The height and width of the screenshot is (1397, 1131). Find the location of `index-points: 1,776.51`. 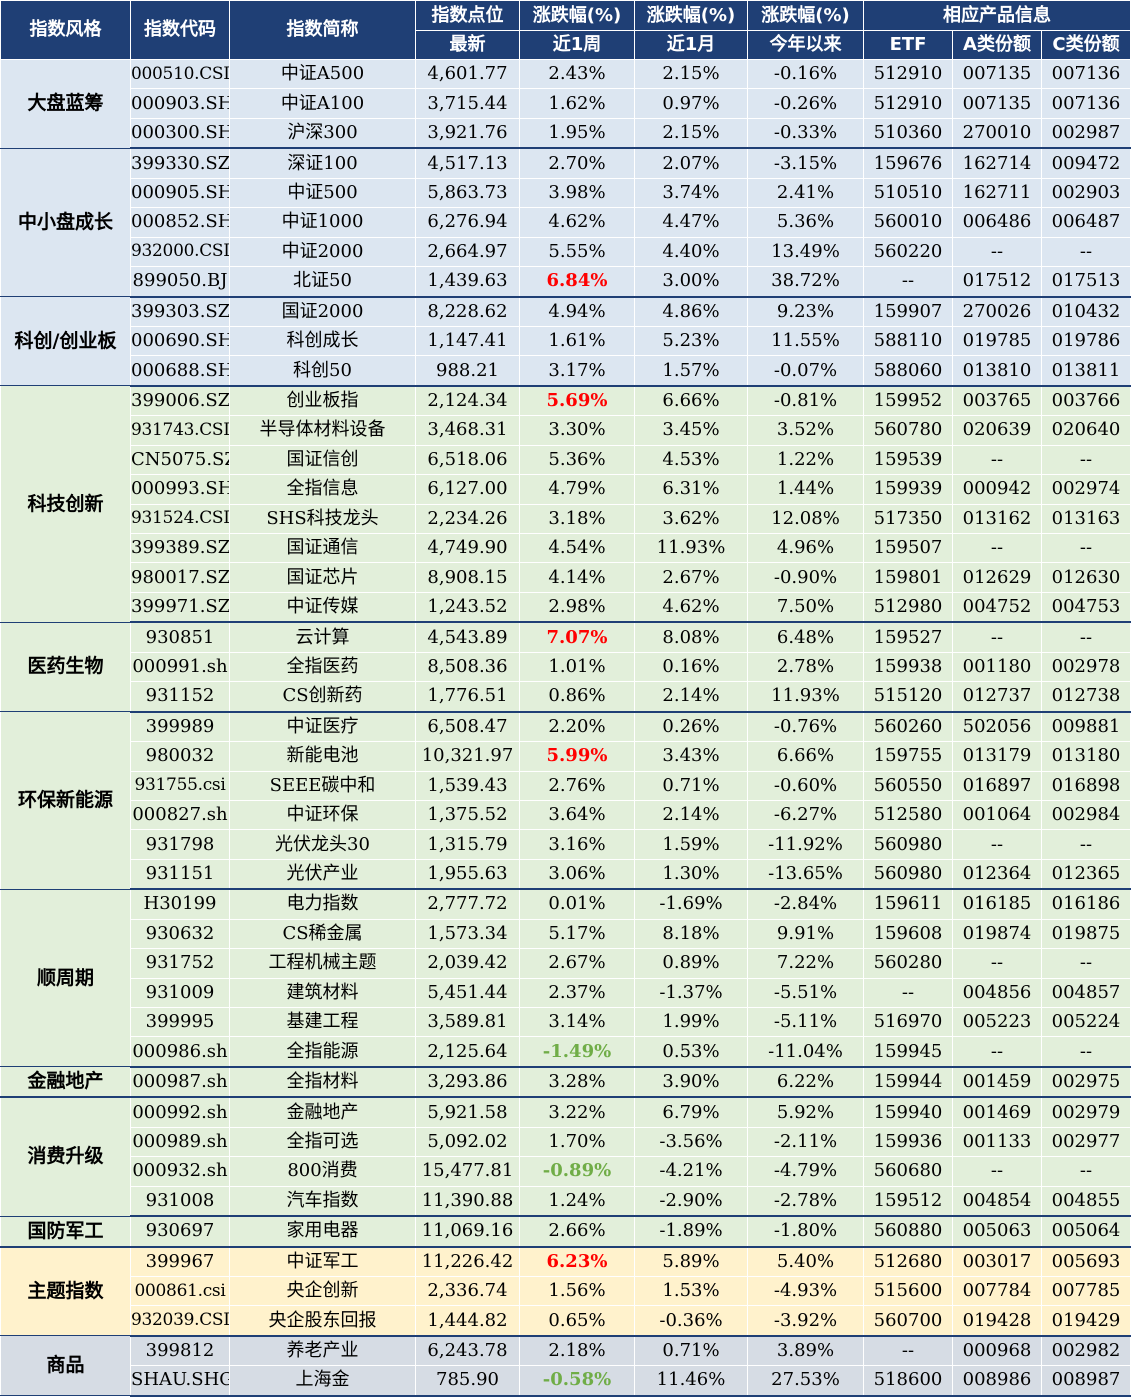

index-points: 1,776.51 is located at coordinates (467, 697).